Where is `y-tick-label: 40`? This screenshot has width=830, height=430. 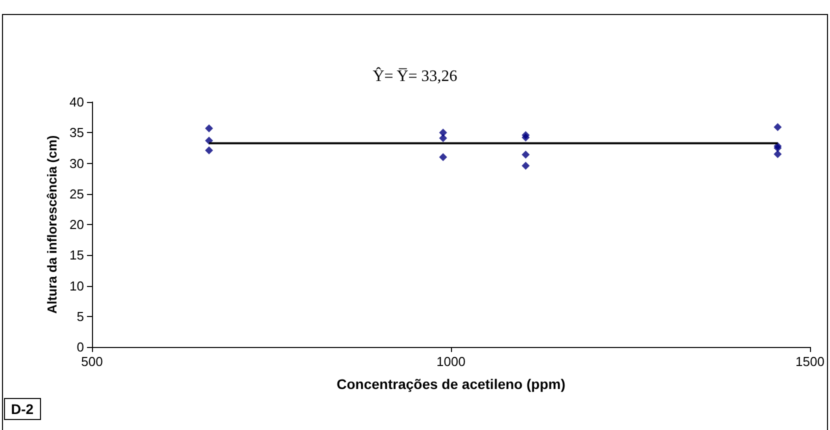 y-tick-label: 40 is located at coordinates (77, 102).